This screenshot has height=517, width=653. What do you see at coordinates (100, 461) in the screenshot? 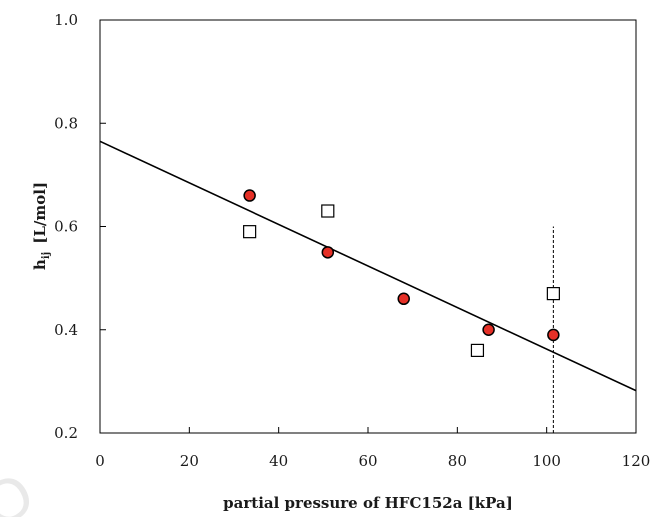
I see `x-tick-label: 0` at bounding box center [100, 461].